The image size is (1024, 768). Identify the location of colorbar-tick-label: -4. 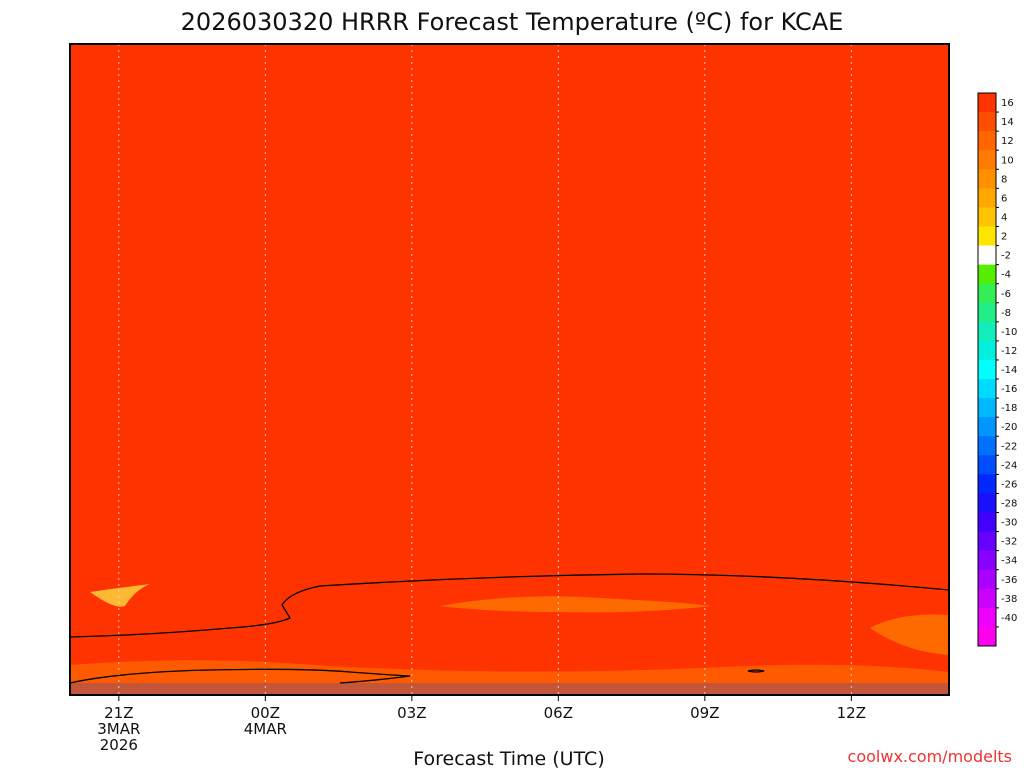
(1006, 275).